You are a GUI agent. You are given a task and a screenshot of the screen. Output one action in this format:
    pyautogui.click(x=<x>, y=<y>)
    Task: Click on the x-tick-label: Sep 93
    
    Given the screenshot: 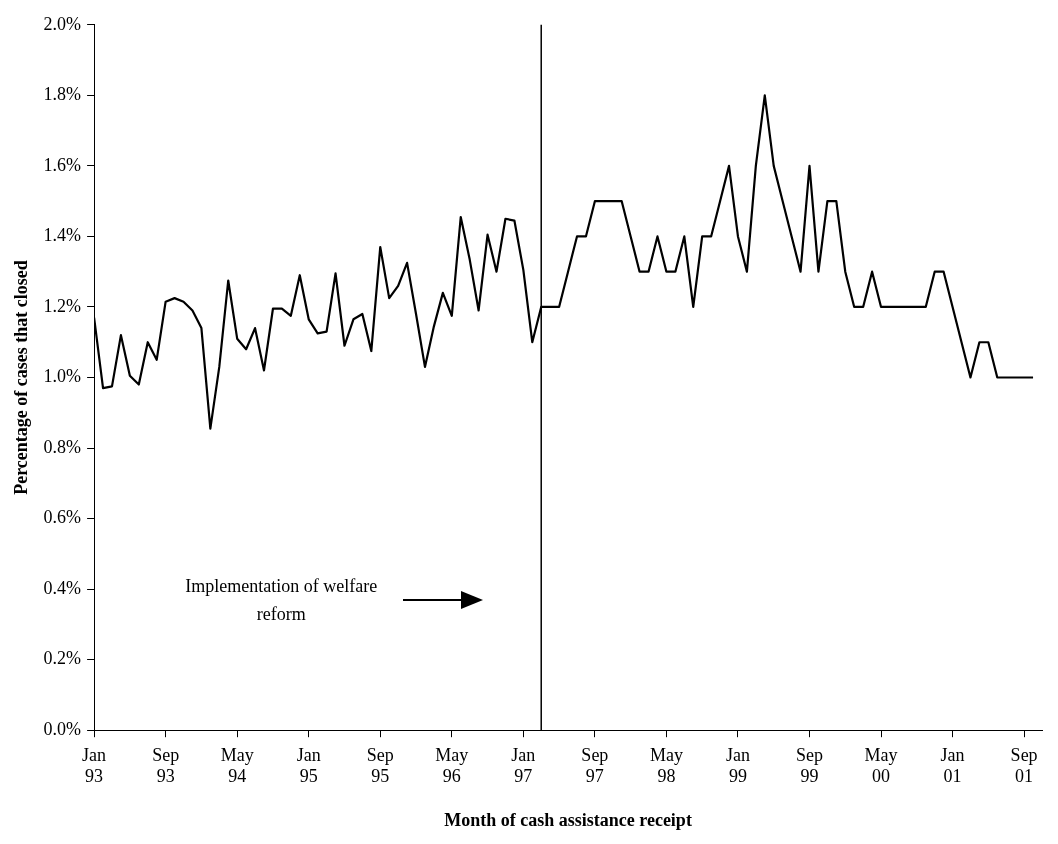 What is the action you would take?
    pyautogui.click(x=166, y=765)
    